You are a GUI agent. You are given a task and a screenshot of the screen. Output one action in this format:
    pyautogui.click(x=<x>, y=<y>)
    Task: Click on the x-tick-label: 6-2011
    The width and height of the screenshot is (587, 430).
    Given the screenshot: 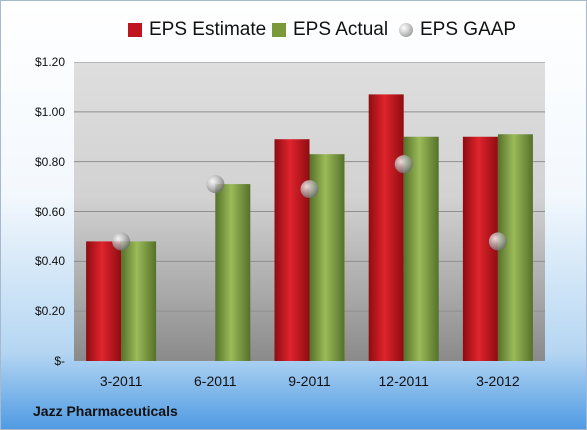 What is the action you would take?
    pyautogui.click(x=215, y=381)
    